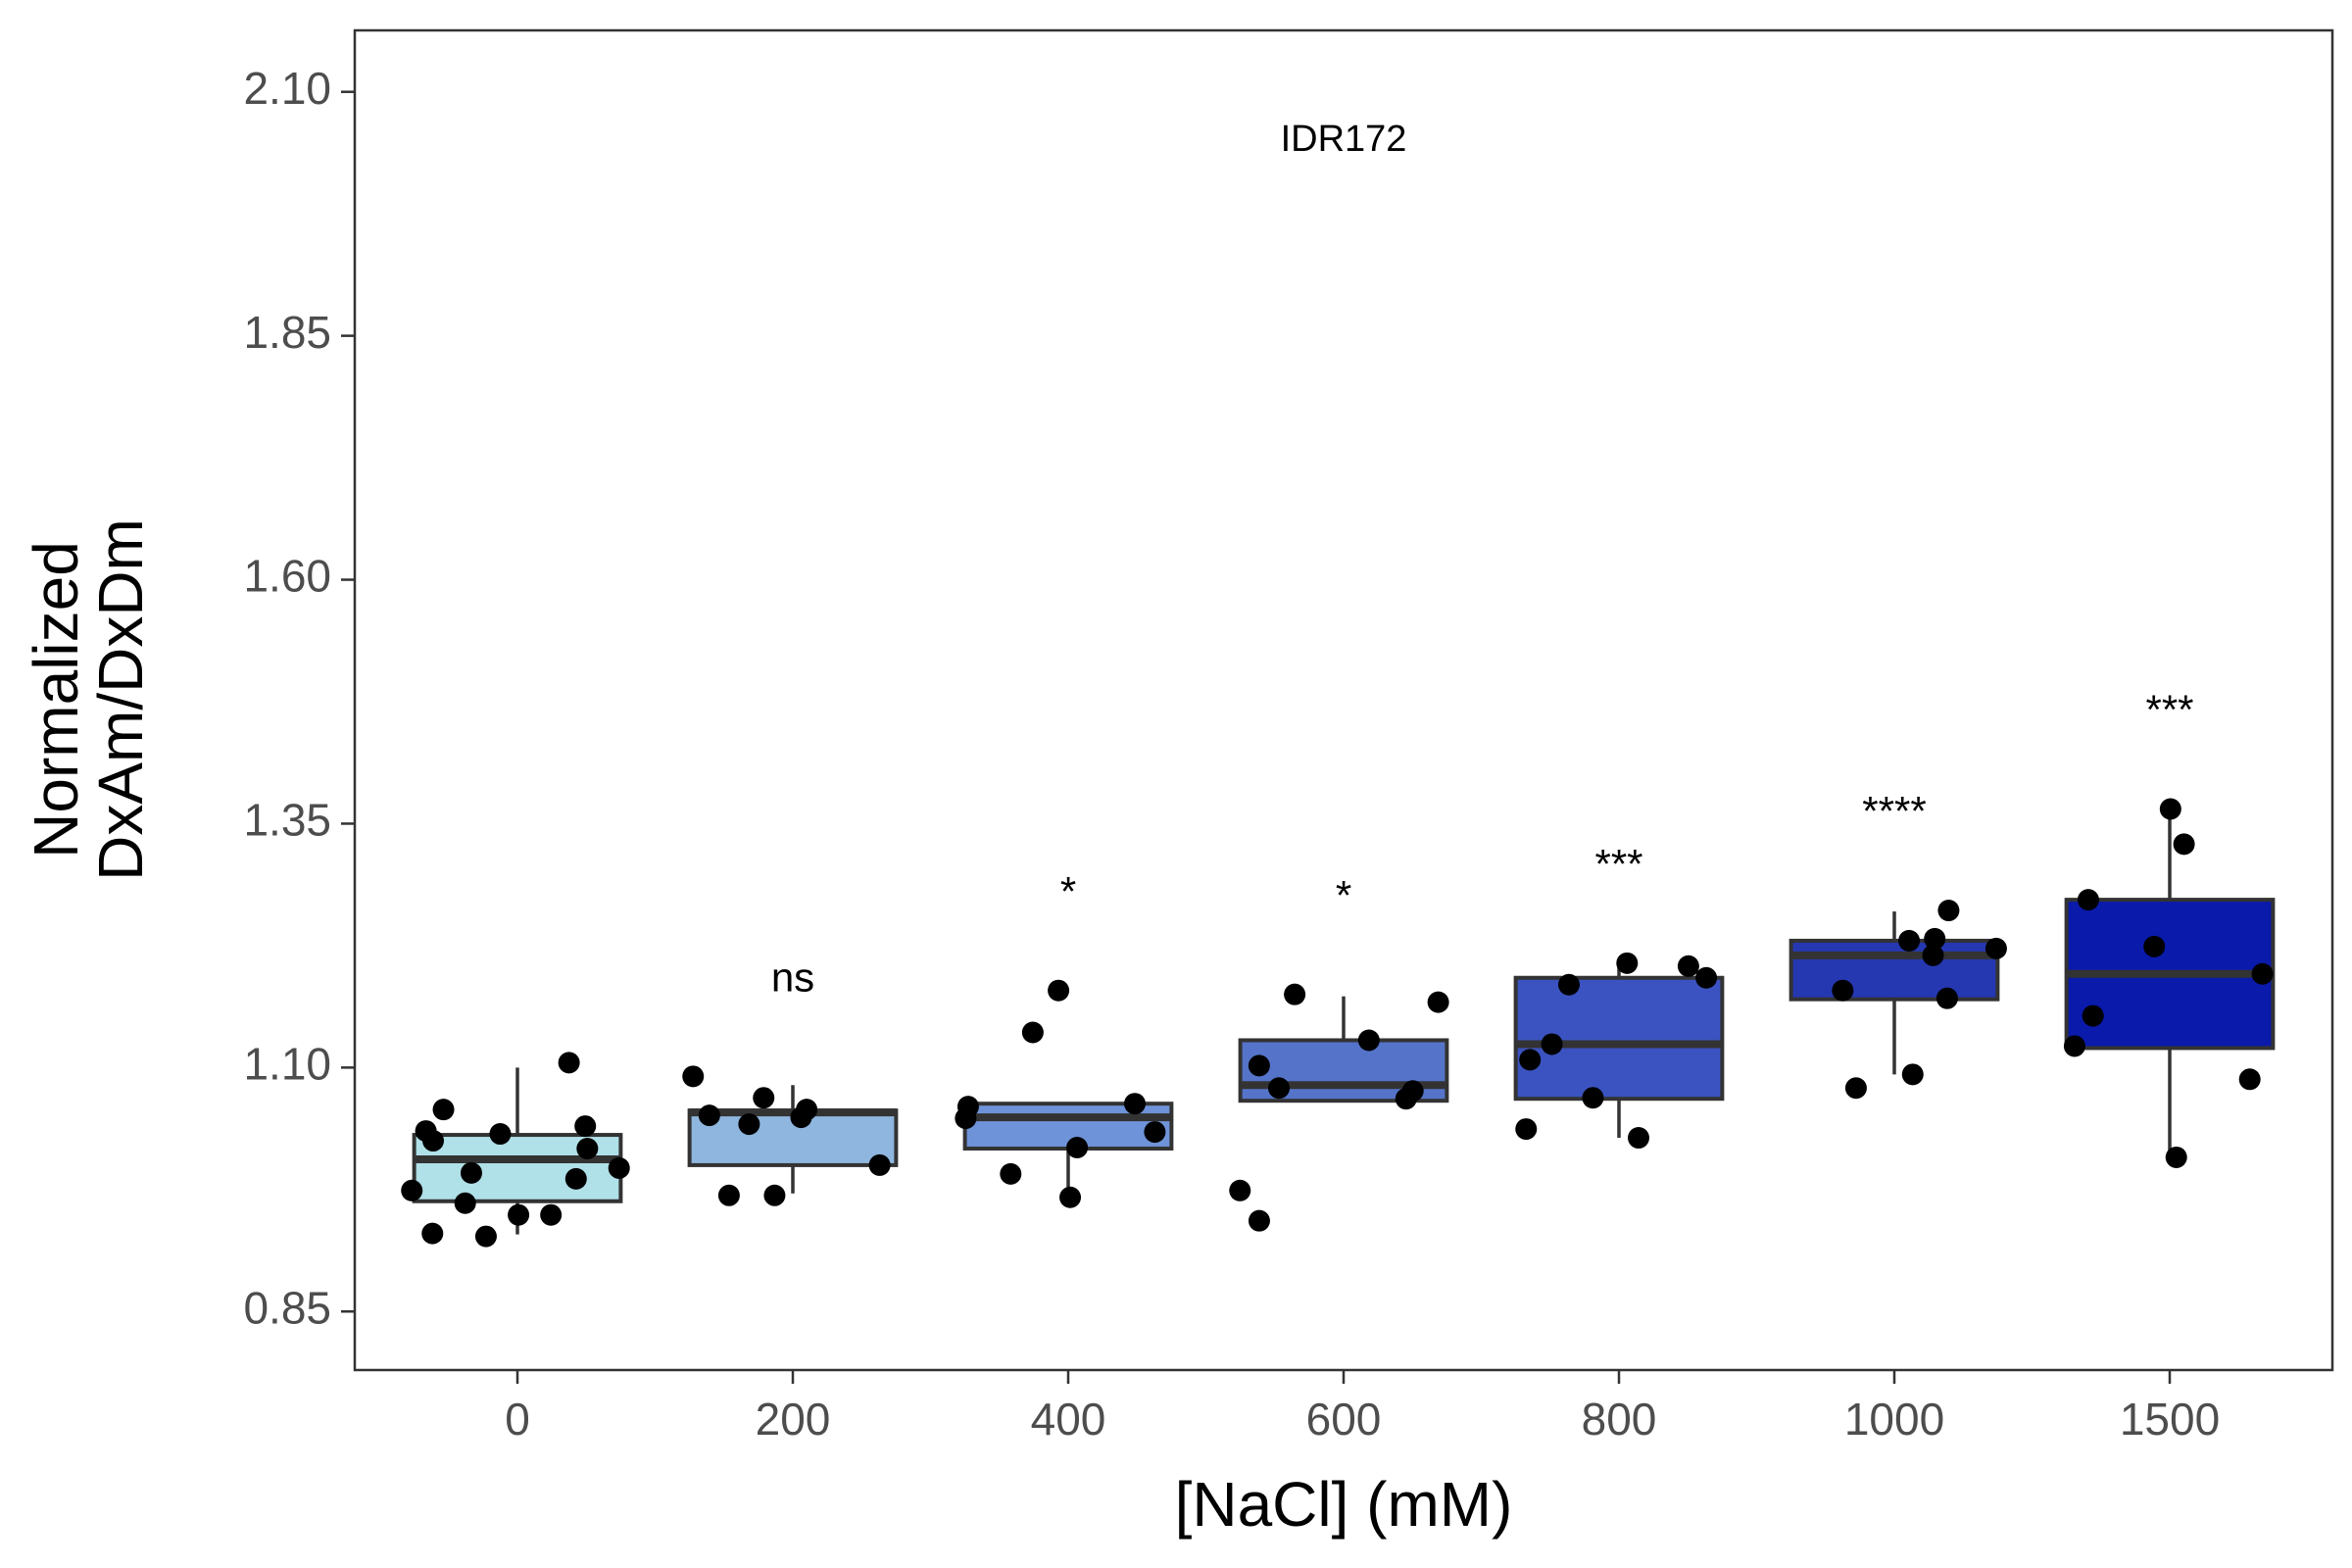 Image resolution: width=2352 pixels, height=1568 pixels. What do you see at coordinates (1344, 1504) in the screenshot?
I see `x-axis-title: [NaCl] (mM)` at bounding box center [1344, 1504].